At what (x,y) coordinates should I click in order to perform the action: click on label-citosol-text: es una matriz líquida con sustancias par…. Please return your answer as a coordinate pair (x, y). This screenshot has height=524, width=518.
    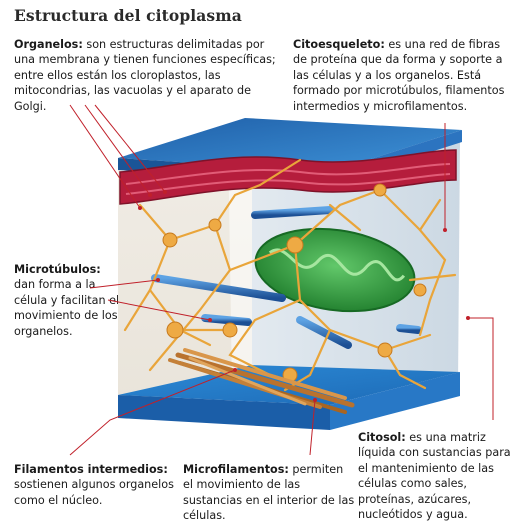
    Looking at the image, I should click on (434, 476).